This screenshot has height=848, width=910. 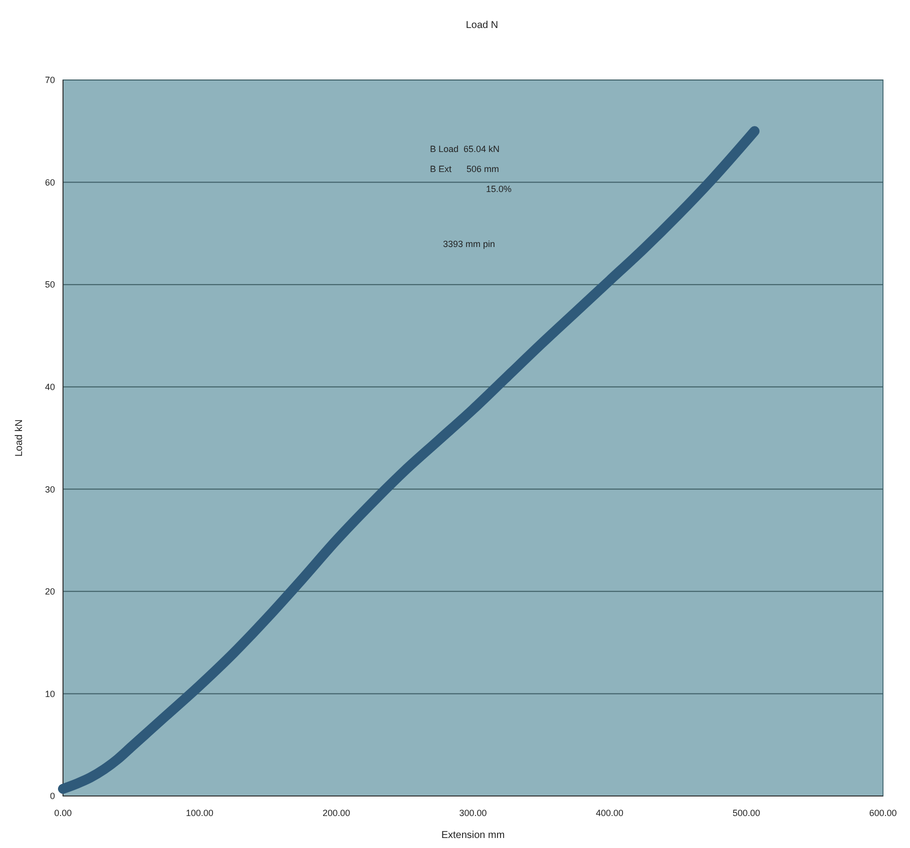 What do you see at coordinates (49, 591) in the screenshot?
I see `y-tick-label: 20` at bounding box center [49, 591].